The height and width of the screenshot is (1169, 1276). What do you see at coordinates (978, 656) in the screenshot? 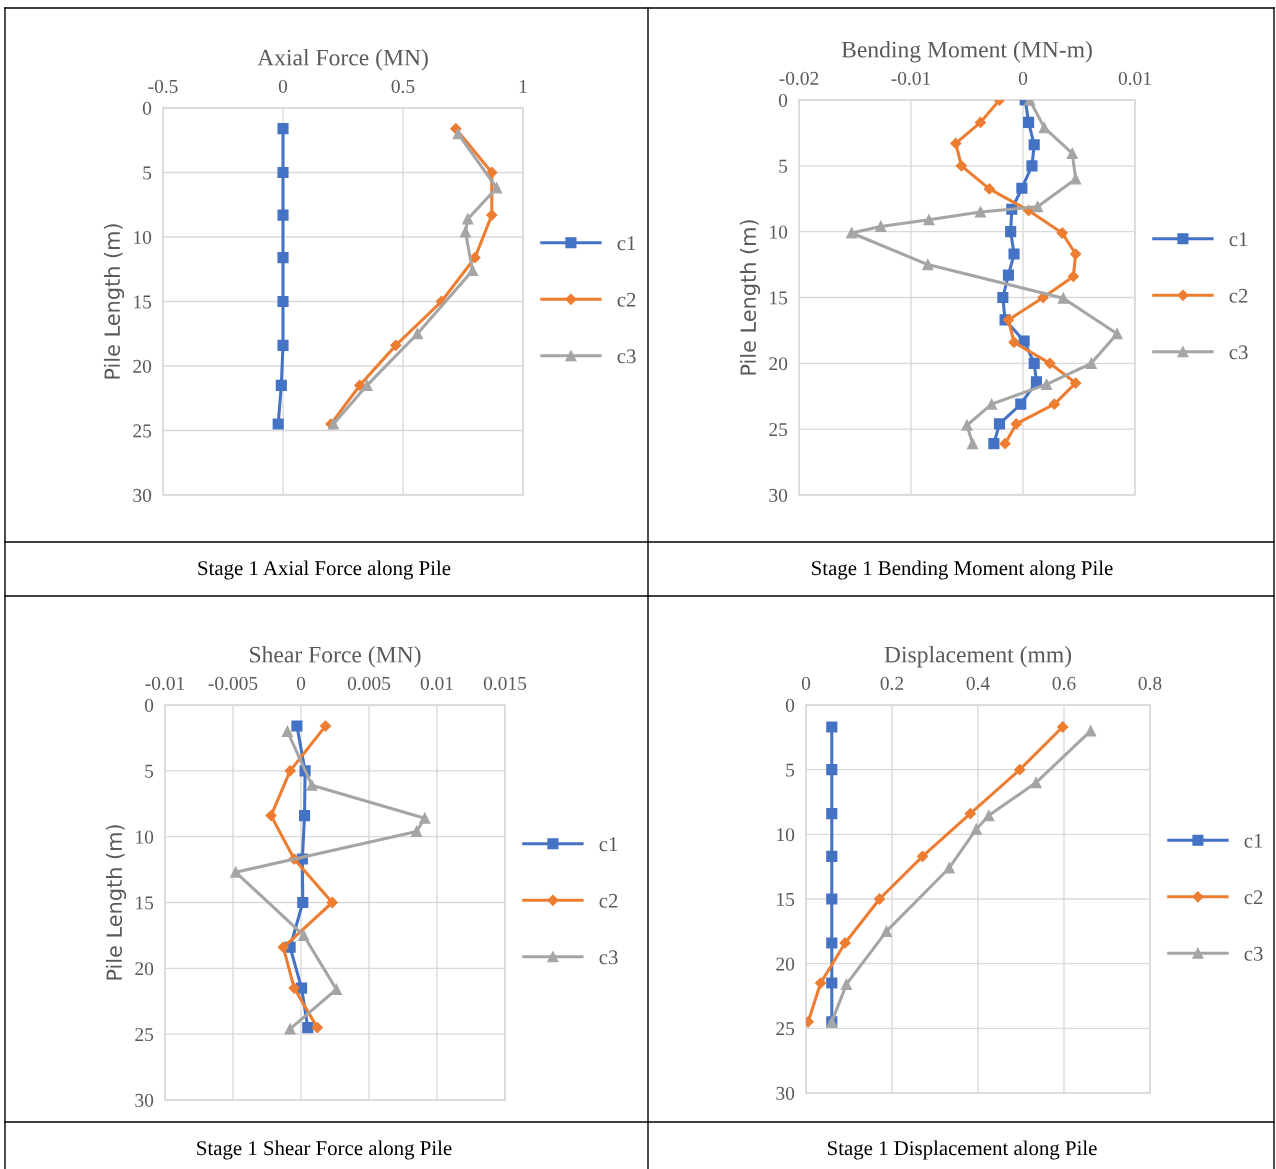
I see `chart-title: Displacement (mm)` at bounding box center [978, 656].